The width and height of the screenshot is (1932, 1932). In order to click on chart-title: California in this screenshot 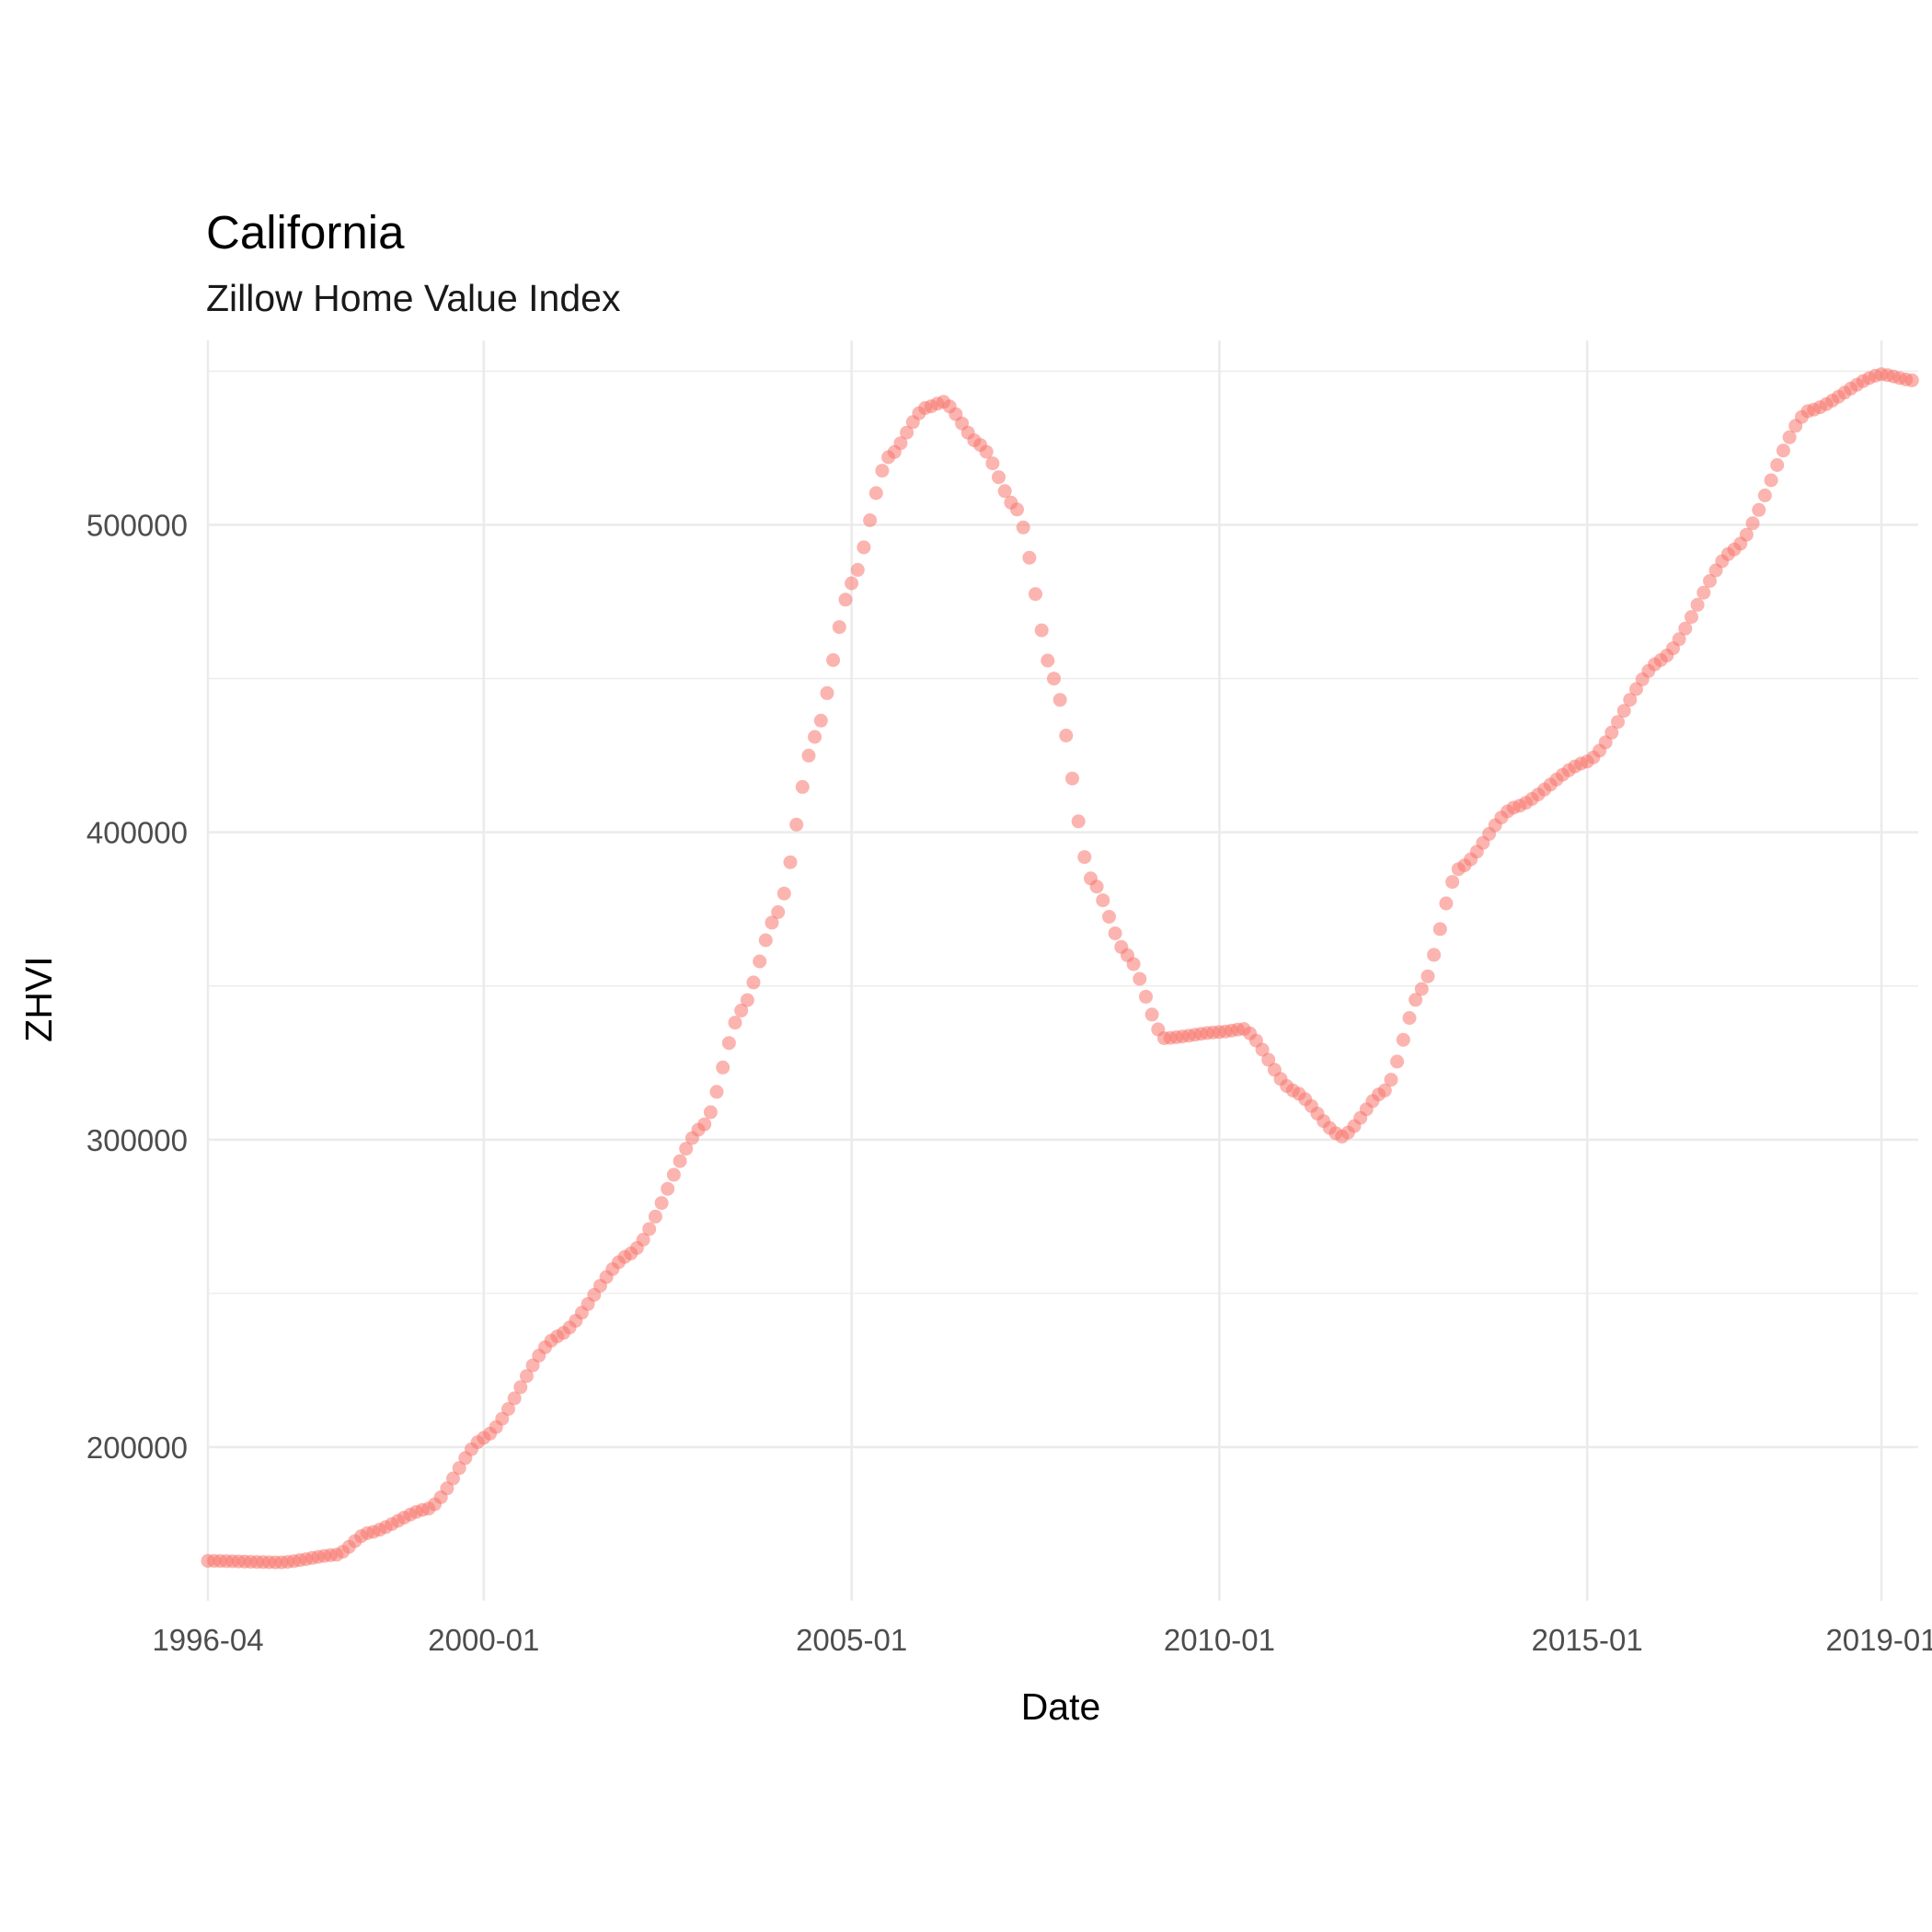, I will do `click(305, 232)`.